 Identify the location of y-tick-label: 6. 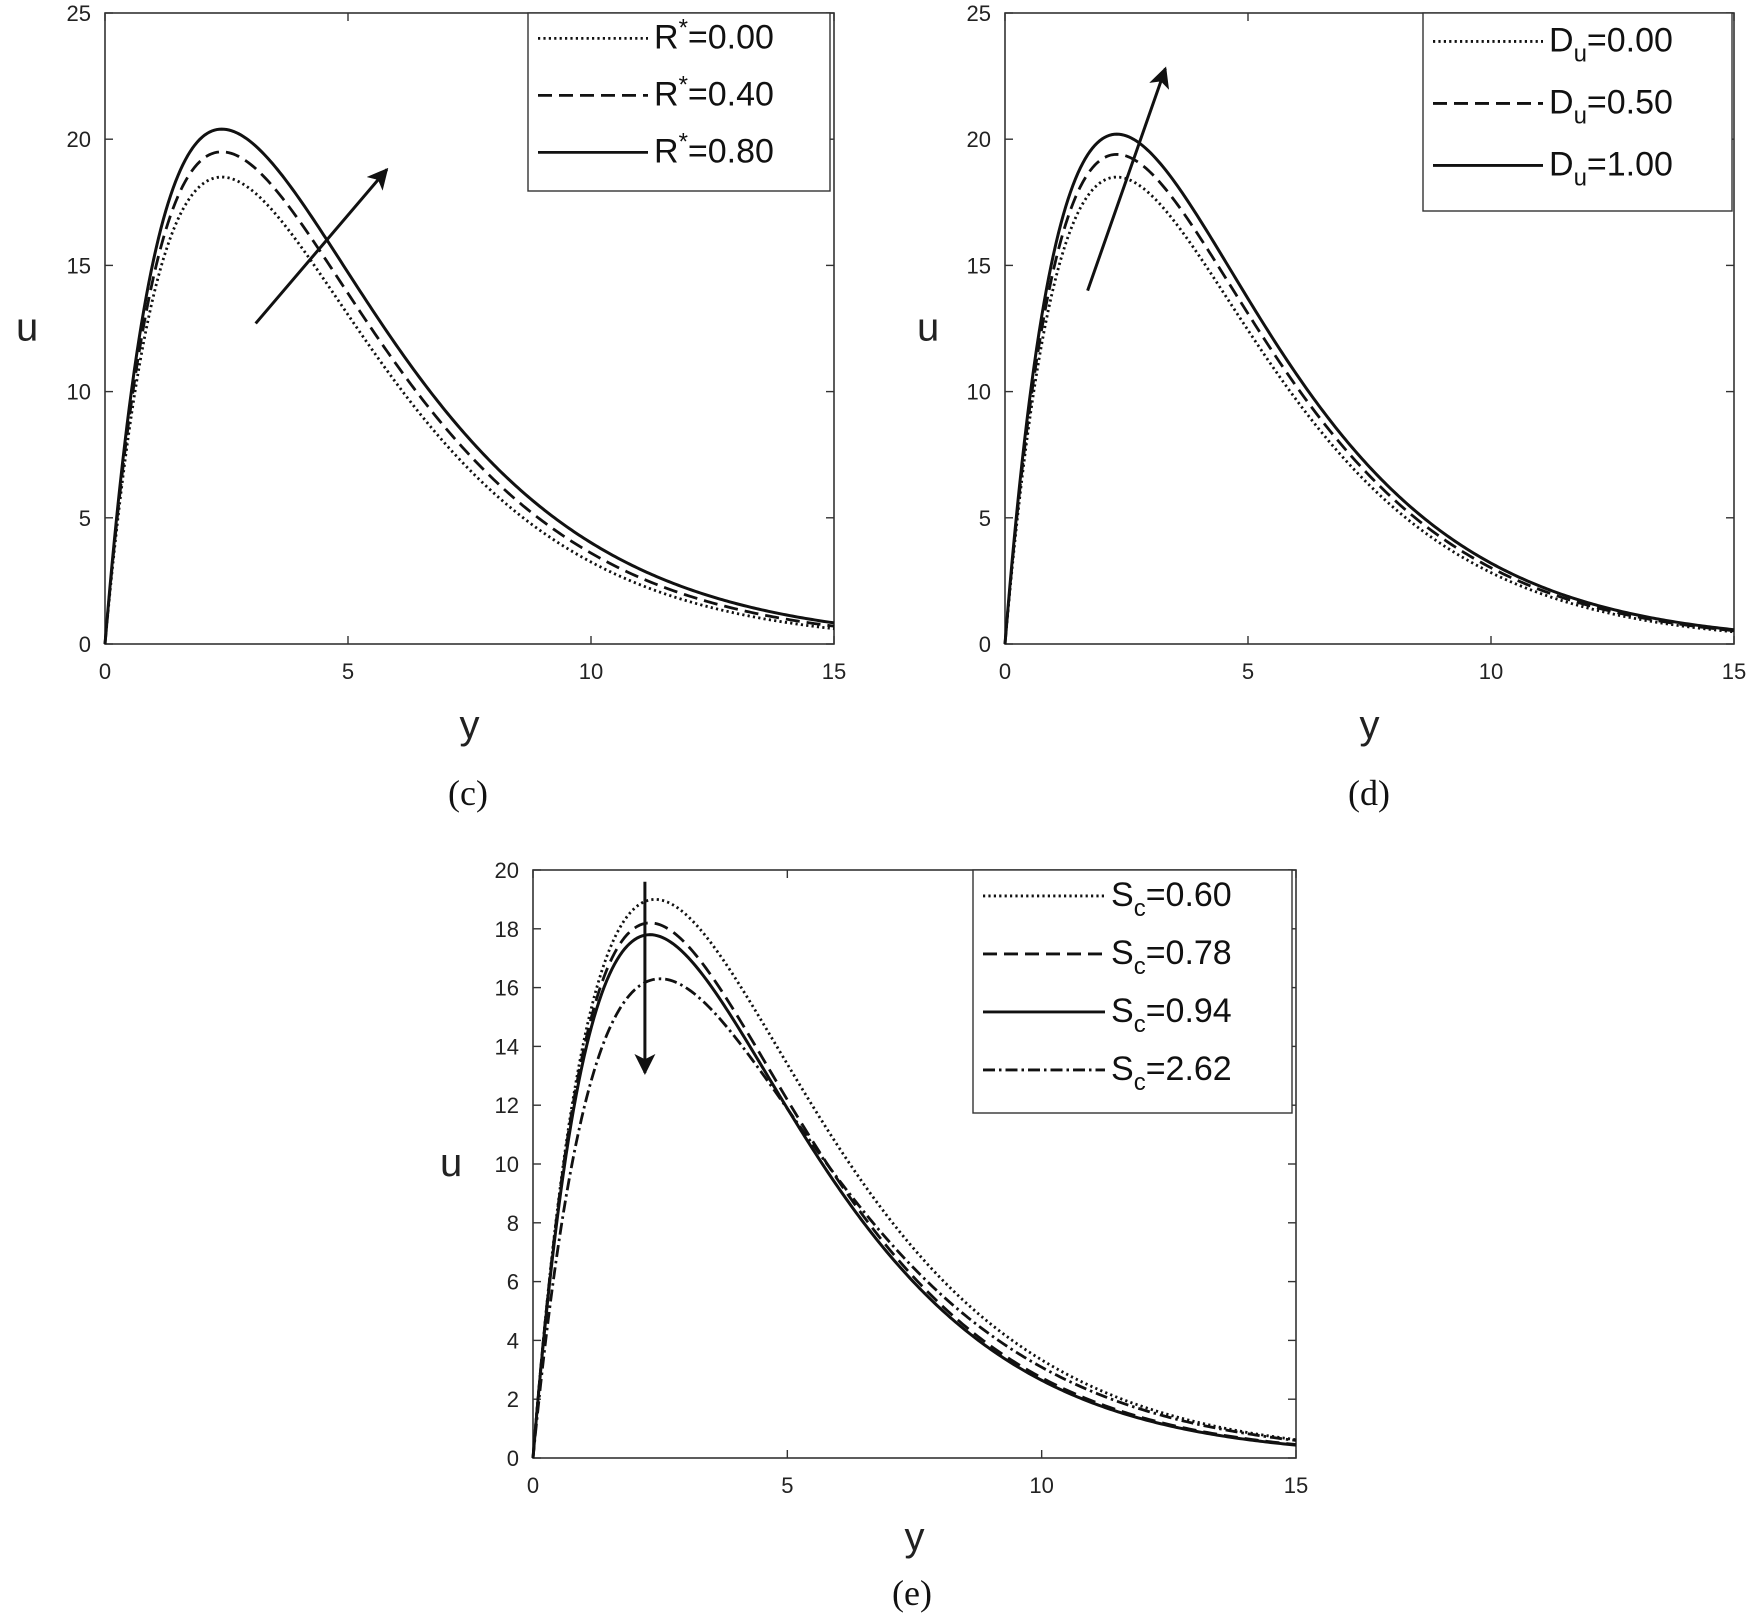
(513, 1282).